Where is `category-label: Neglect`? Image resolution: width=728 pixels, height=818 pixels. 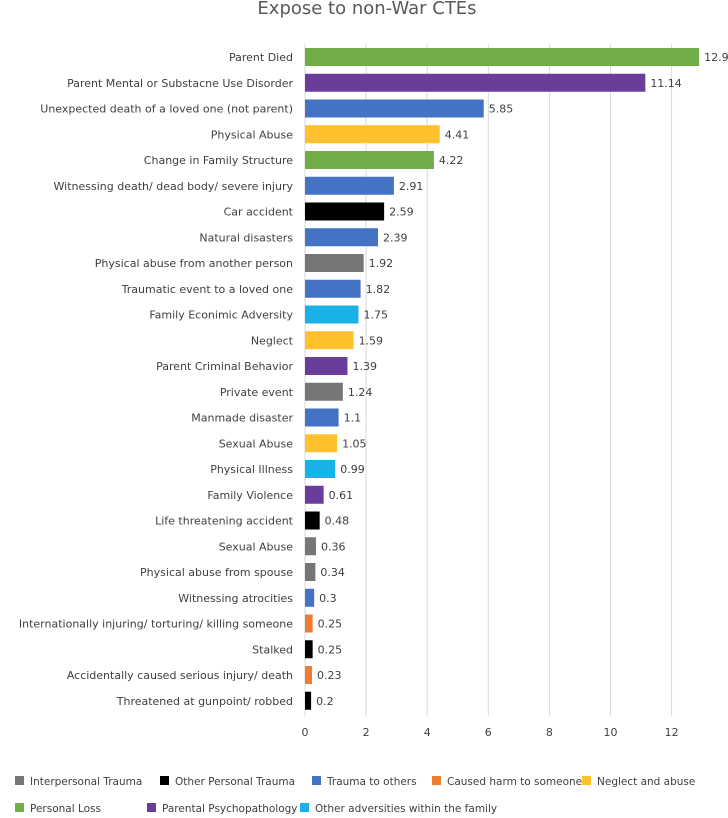
category-label: Neglect is located at coordinates (272, 340).